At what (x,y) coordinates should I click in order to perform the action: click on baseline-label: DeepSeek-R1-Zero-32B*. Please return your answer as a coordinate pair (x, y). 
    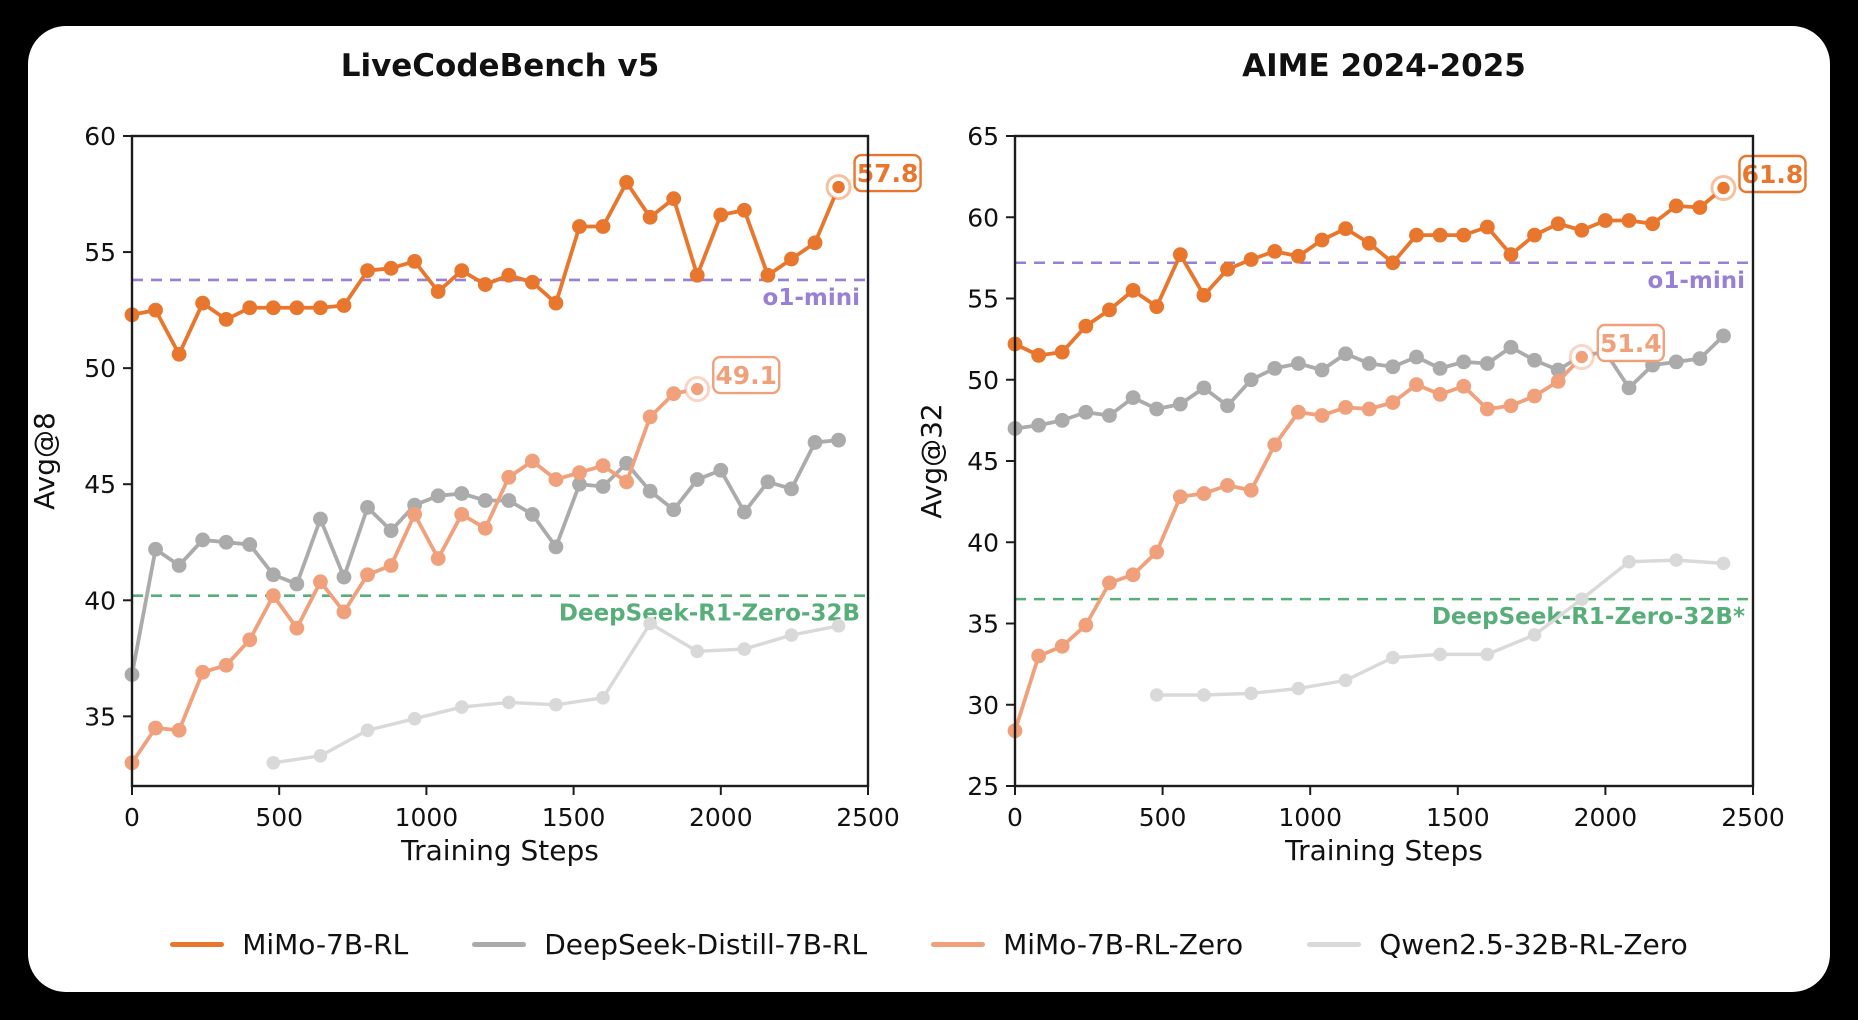
    Looking at the image, I should click on (1588, 617).